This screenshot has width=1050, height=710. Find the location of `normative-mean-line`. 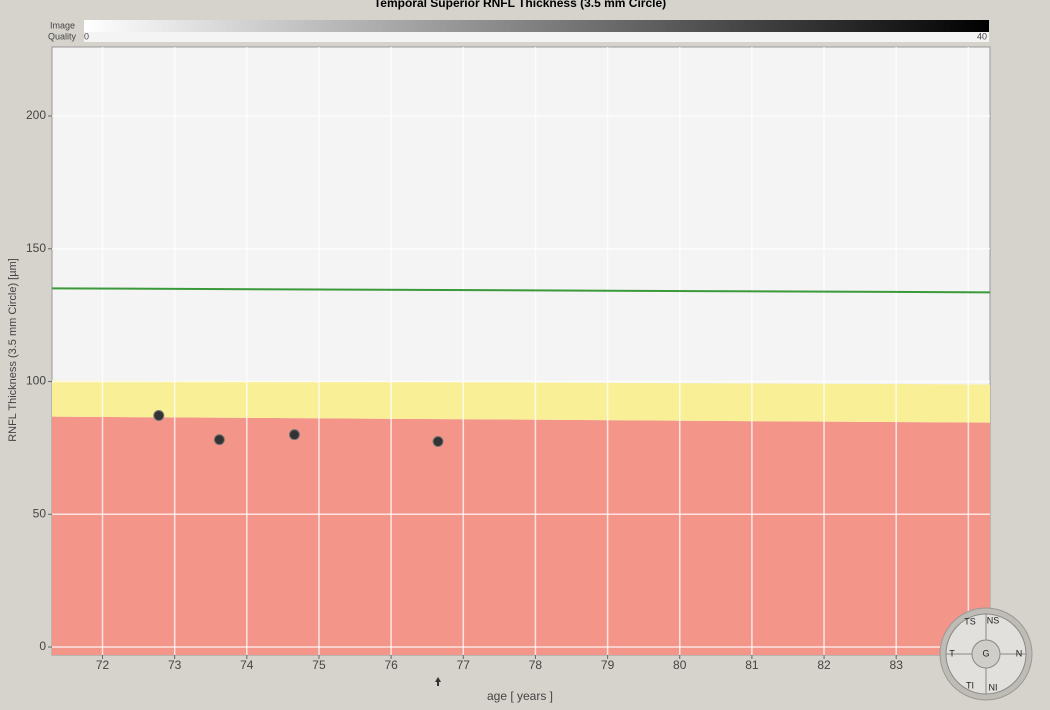

normative-mean-line is located at coordinates (521, 290).